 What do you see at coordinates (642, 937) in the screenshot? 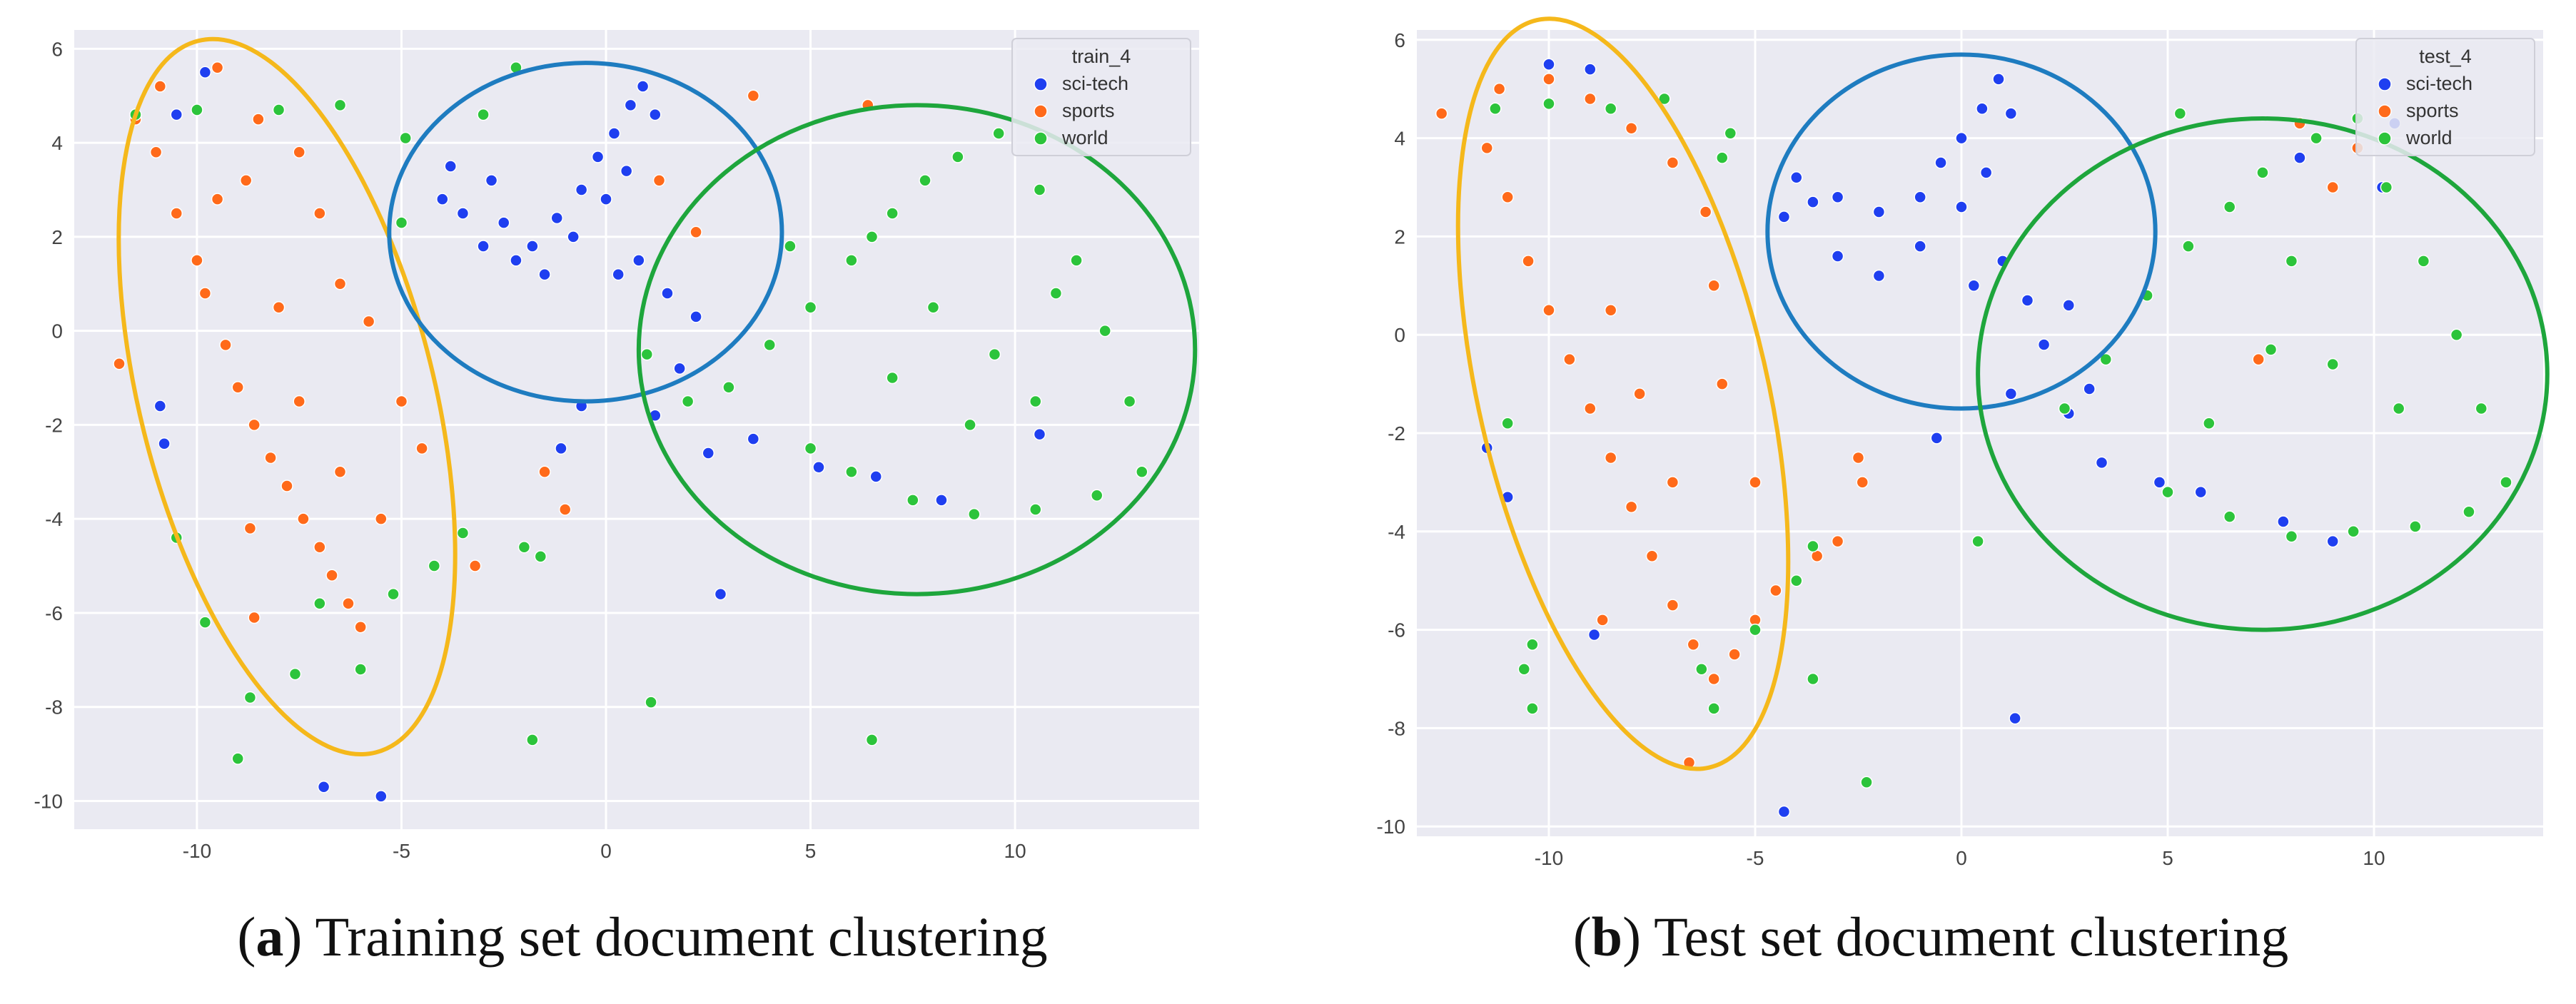
I see `caption-a: (a) Training set document clustering` at bounding box center [642, 937].